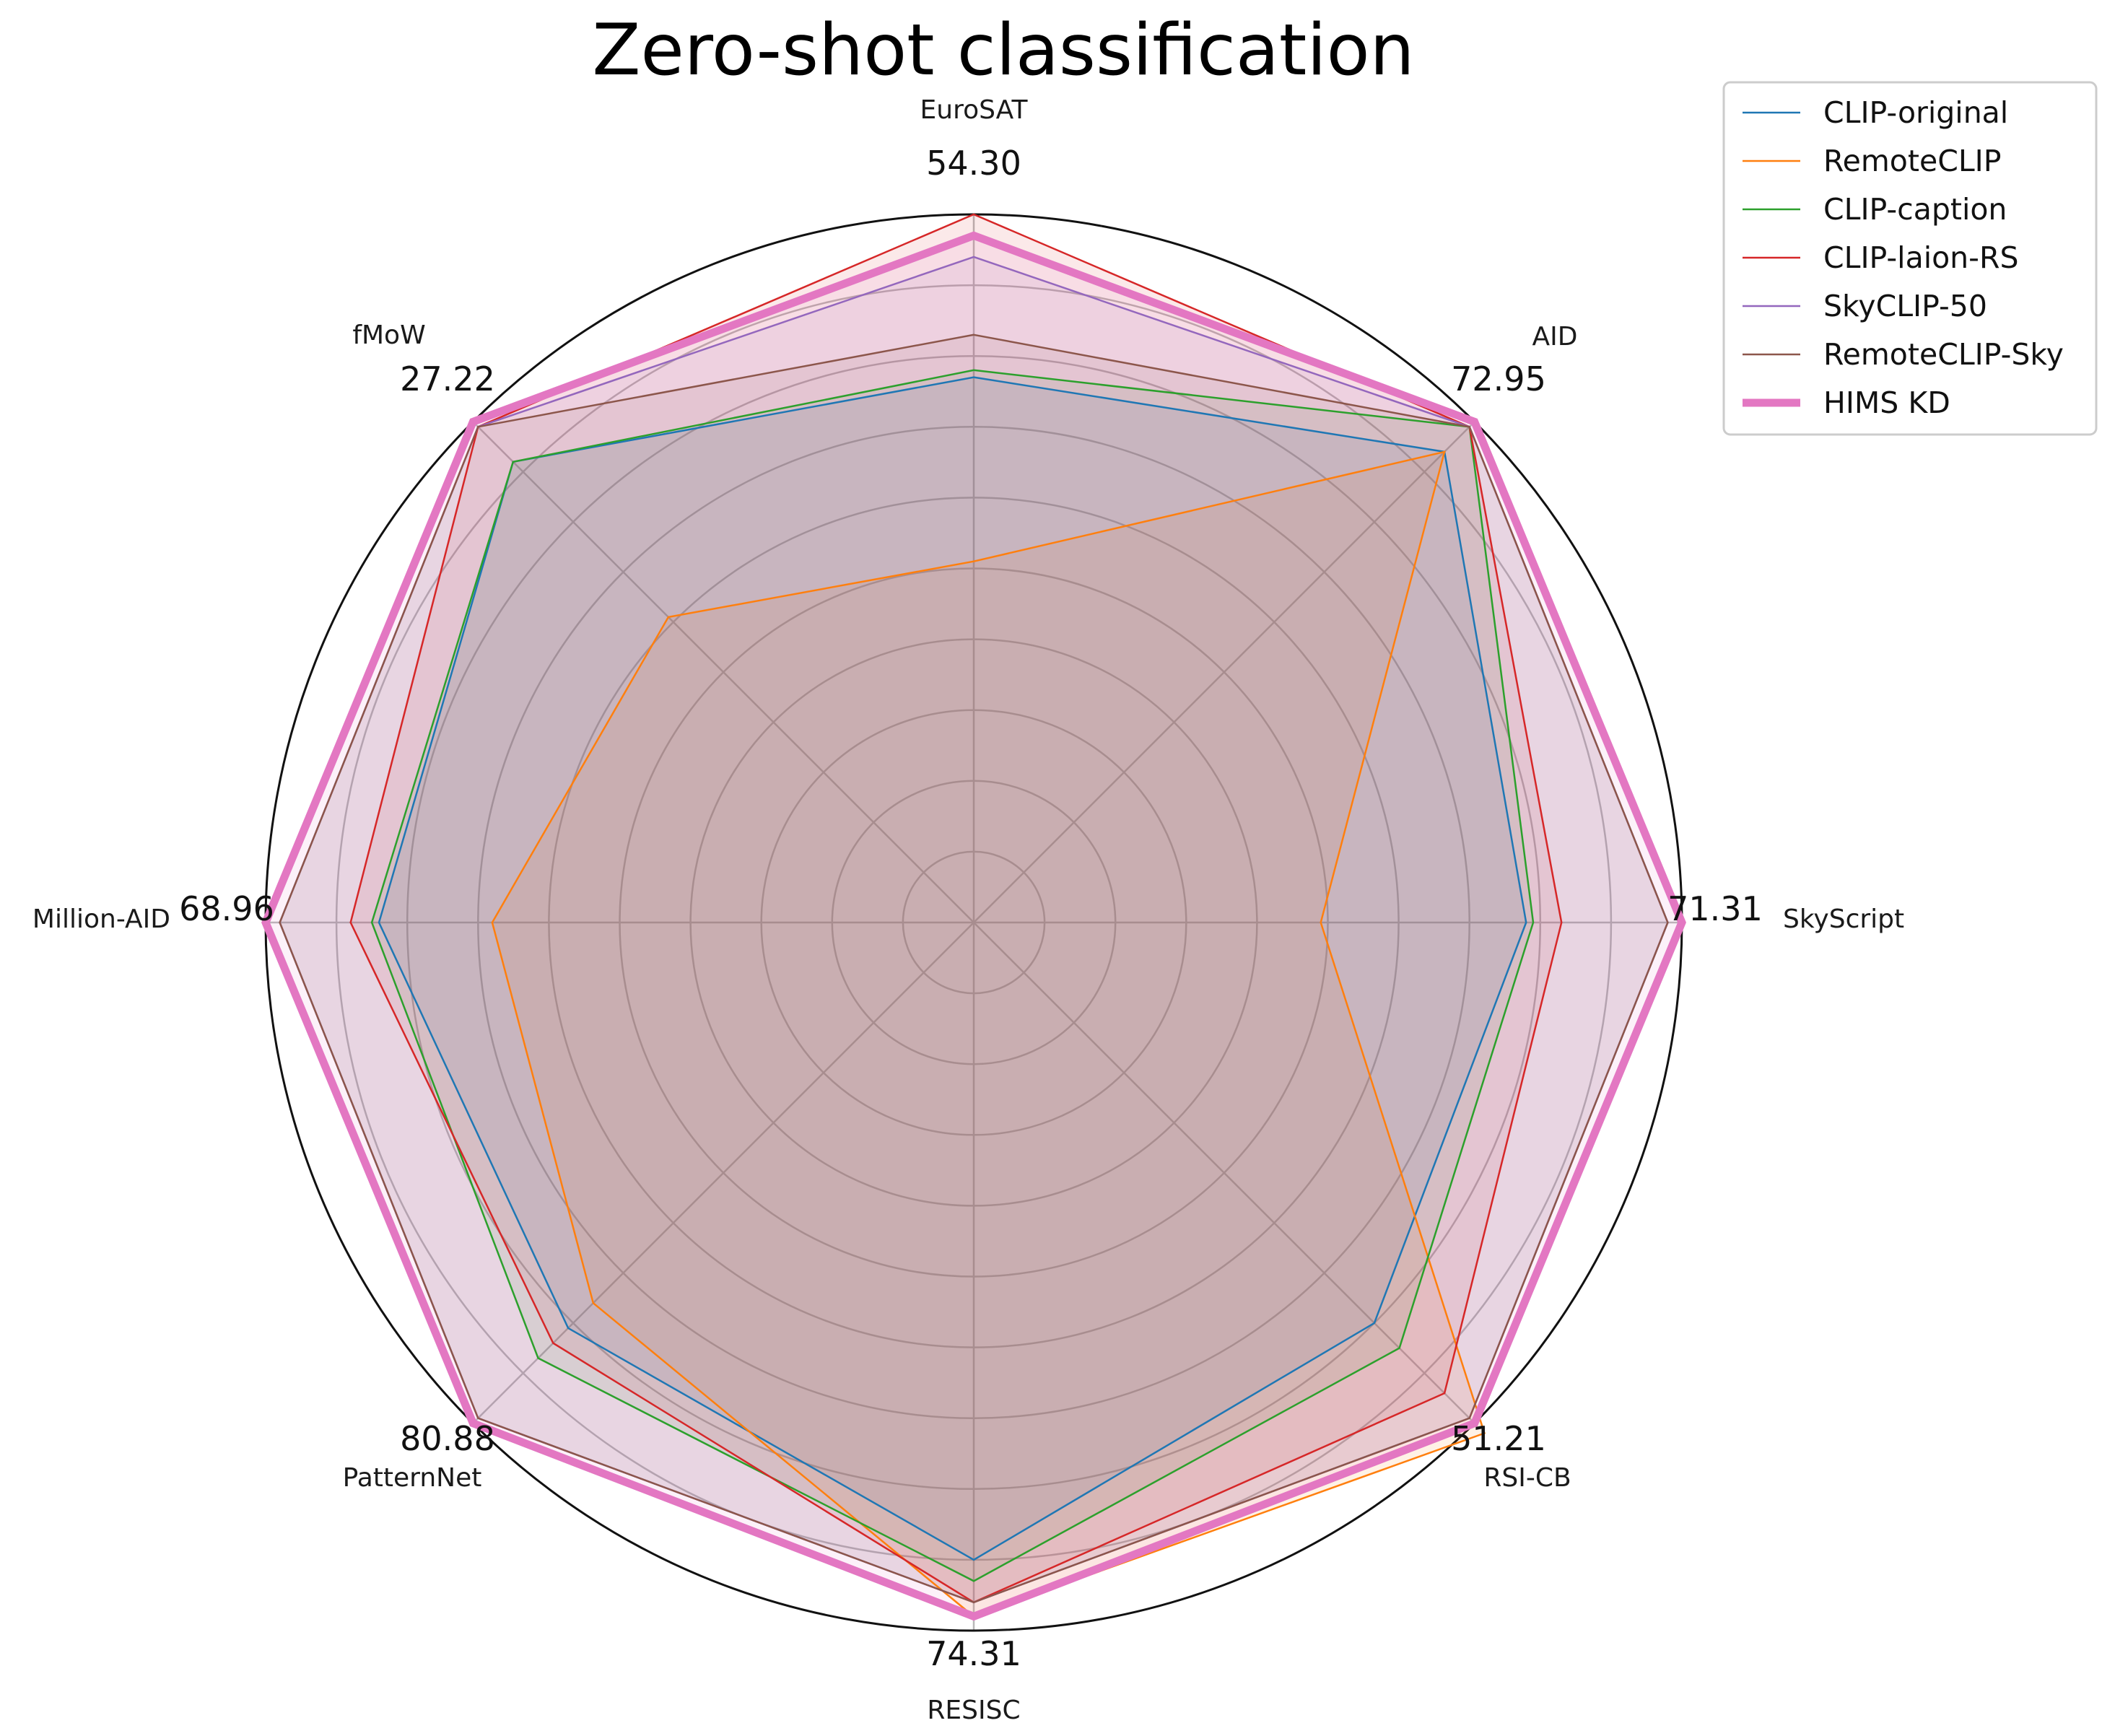 The image size is (2115, 1736). I want to click on legend-entry: CLIP-original, so click(1915, 112).